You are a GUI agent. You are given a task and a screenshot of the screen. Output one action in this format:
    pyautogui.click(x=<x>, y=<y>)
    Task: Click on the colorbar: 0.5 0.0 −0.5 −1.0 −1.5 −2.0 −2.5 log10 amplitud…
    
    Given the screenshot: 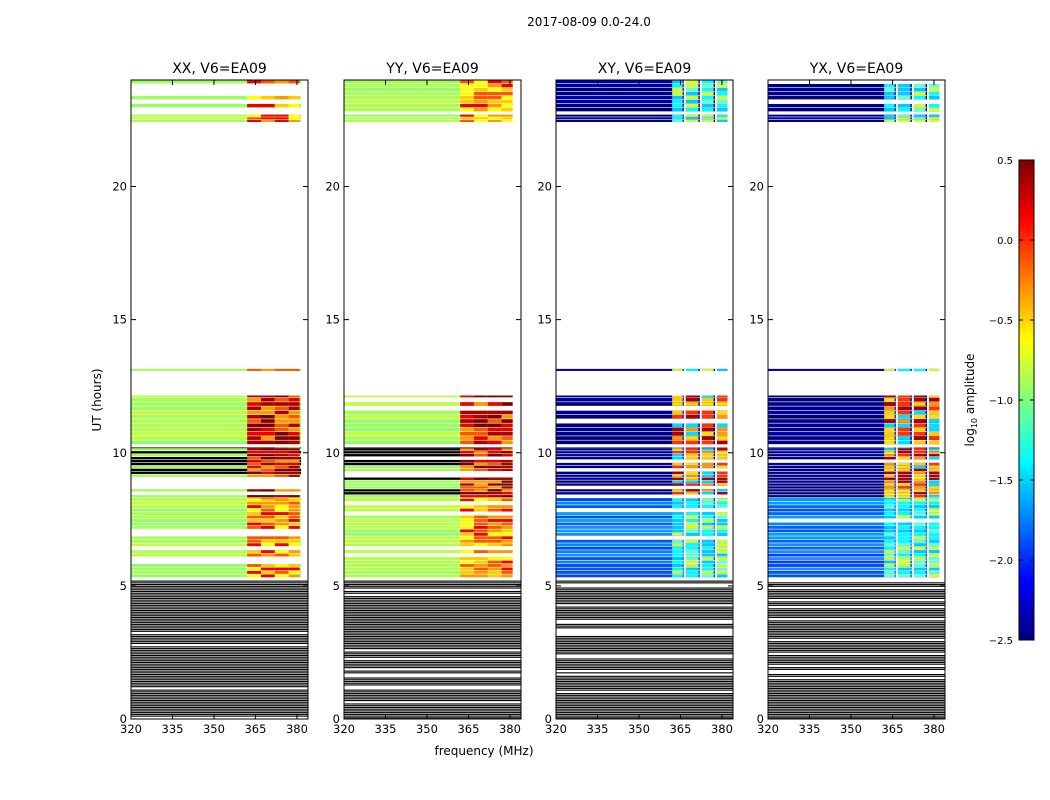 What is the action you would take?
    pyautogui.click(x=999, y=401)
    